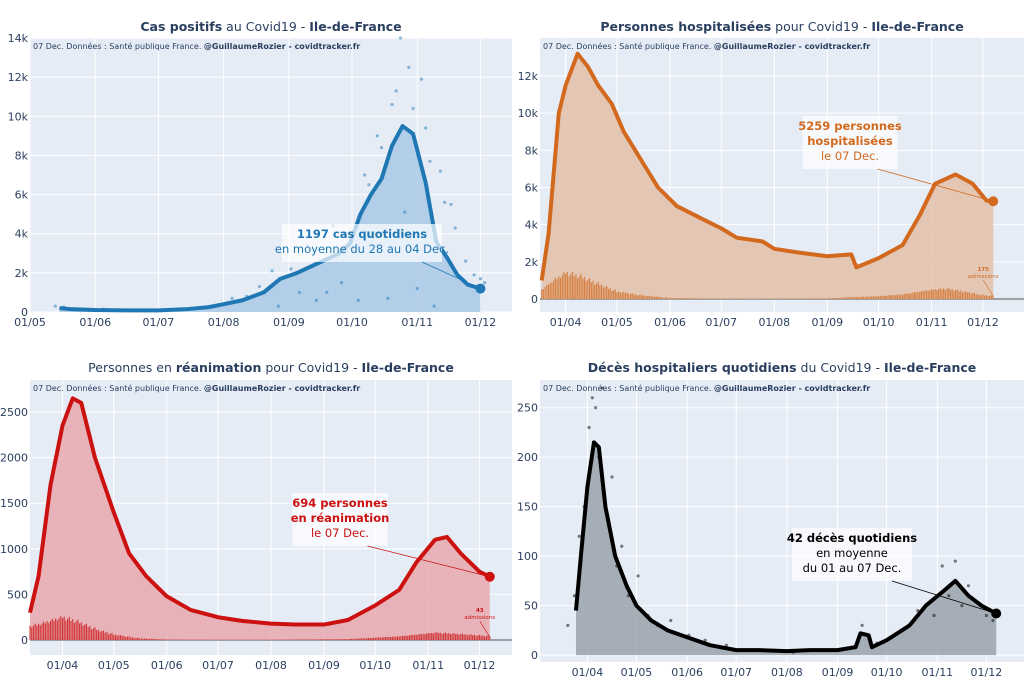  What do you see at coordinates (14, 458) in the screenshot?
I see `y-tick-label: 2000` at bounding box center [14, 458].